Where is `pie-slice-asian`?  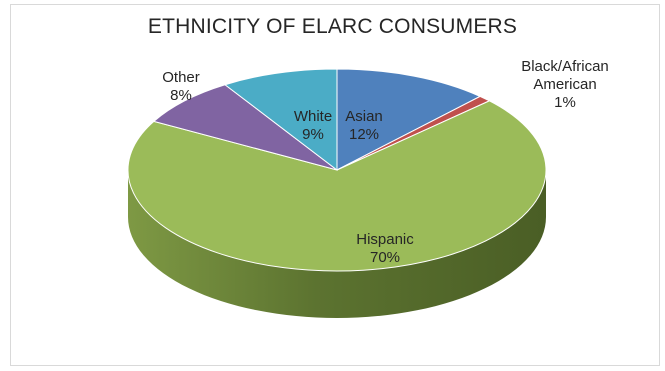 pie-slice-asian is located at coordinates (409, 119).